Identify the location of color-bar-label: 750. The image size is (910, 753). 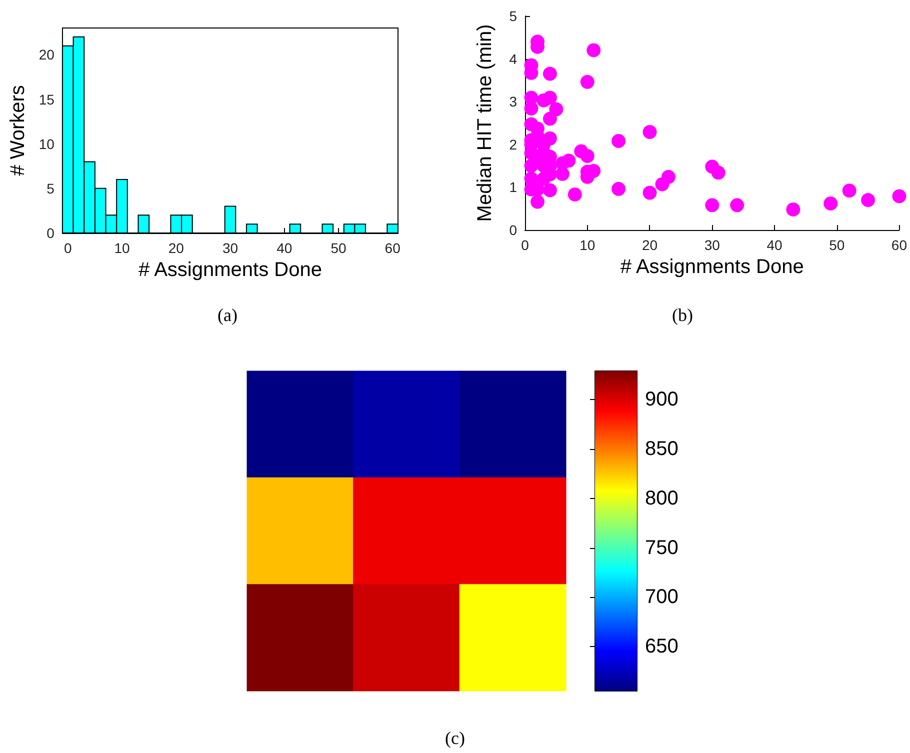
(661, 547).